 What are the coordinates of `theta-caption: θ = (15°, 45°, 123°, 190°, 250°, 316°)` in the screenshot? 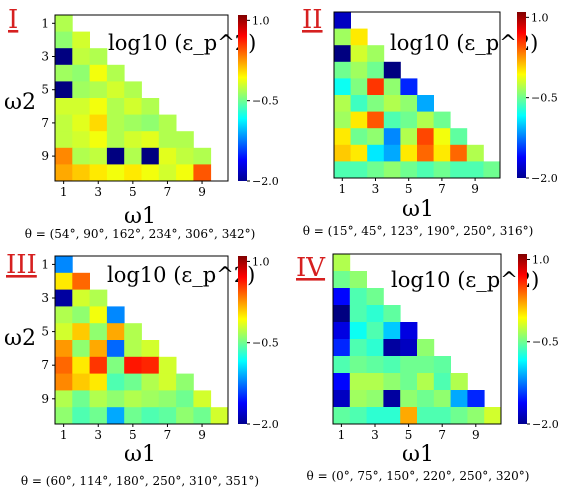 It's located at (418, 231).